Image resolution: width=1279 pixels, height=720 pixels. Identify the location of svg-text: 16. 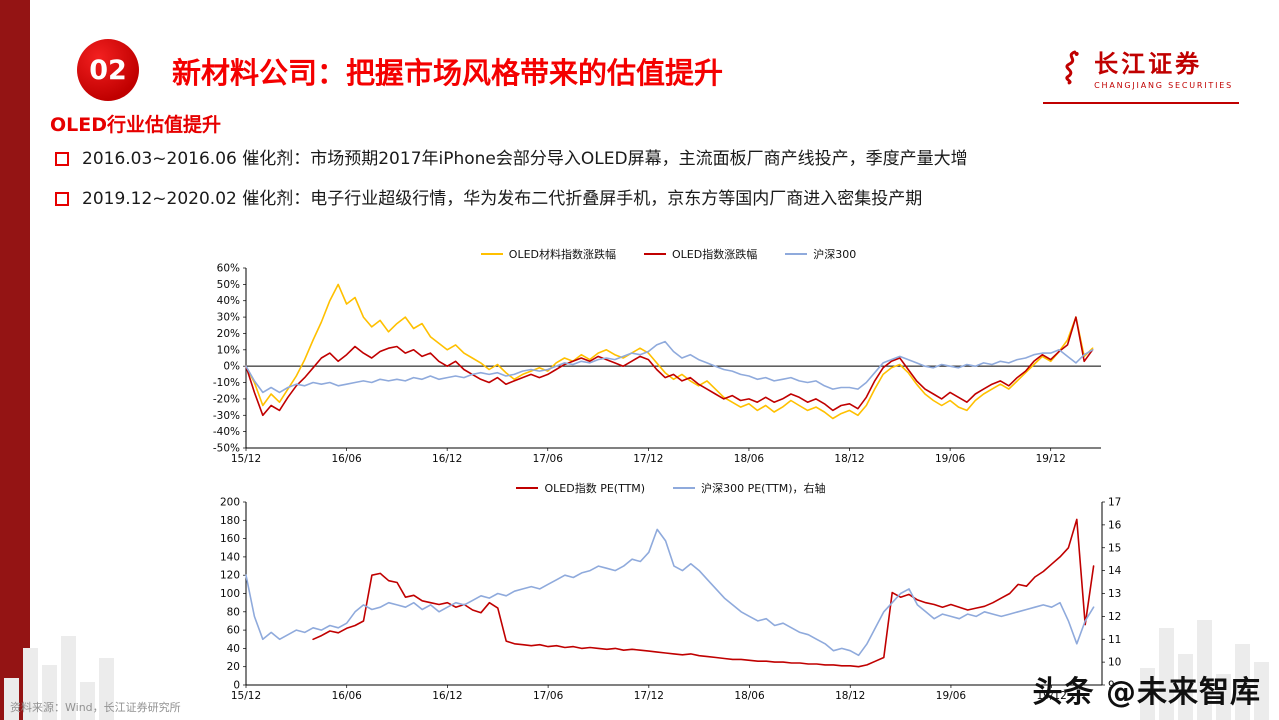
(1115, 525).